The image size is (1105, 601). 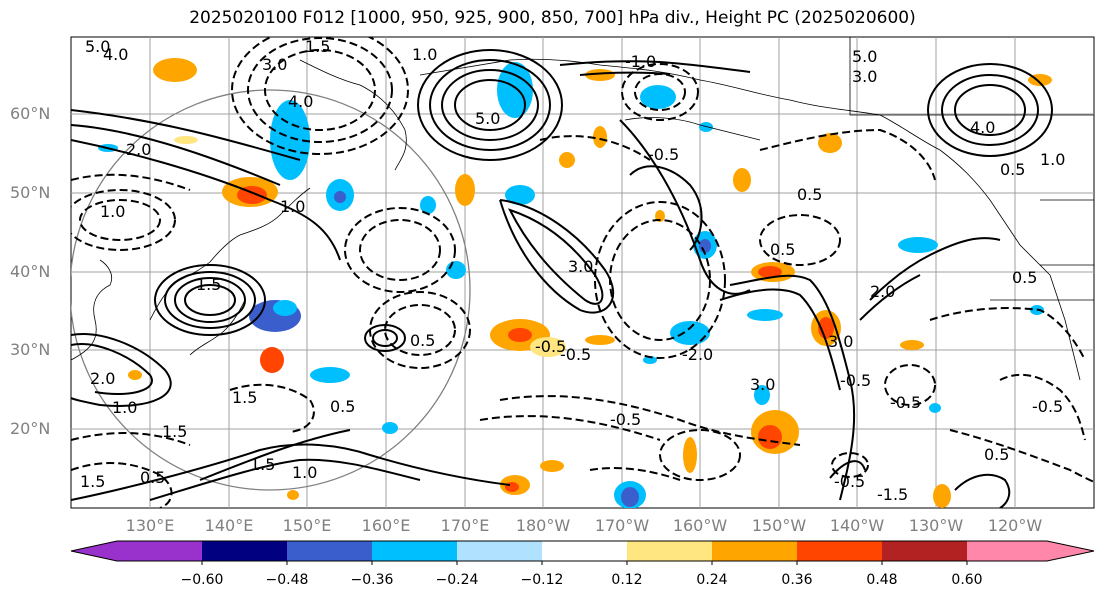 I want to click on lon-label-130e: 130°E, so click(x=150, y=525).